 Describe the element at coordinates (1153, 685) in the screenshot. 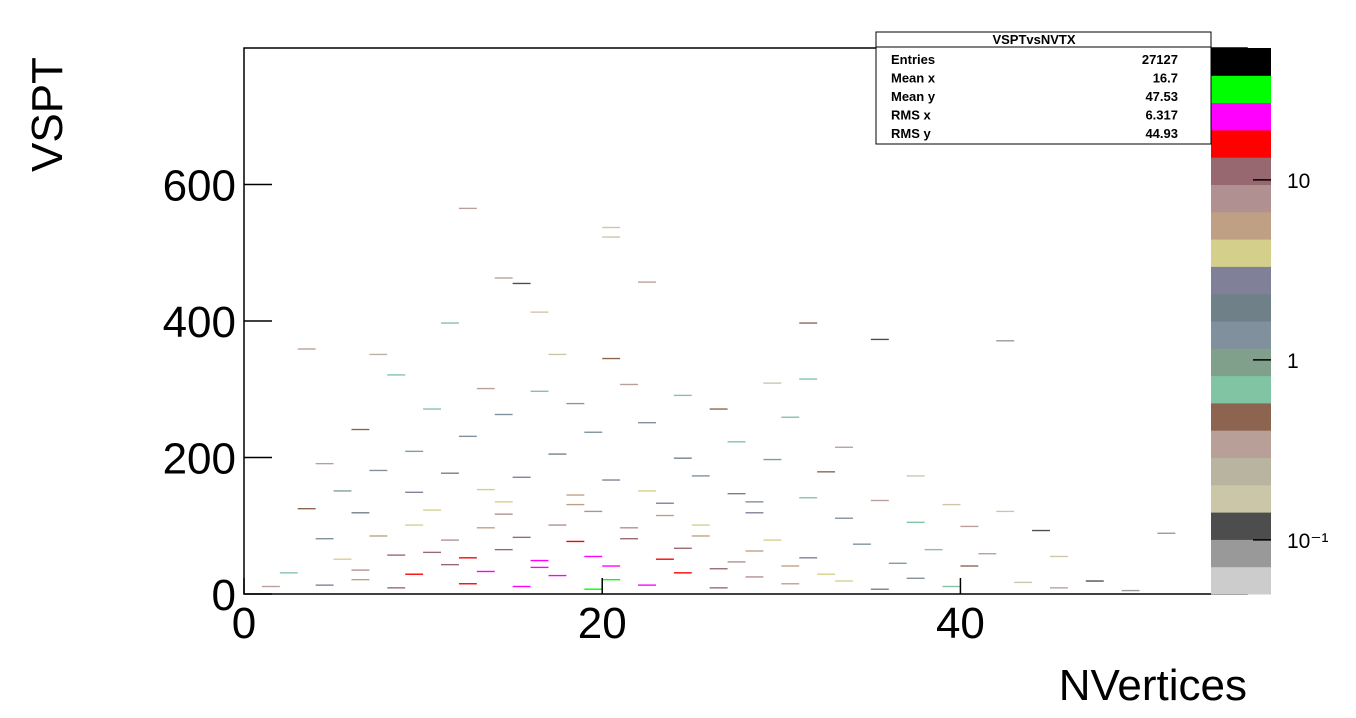

I see `x-axis-title: NVertices` at that location.